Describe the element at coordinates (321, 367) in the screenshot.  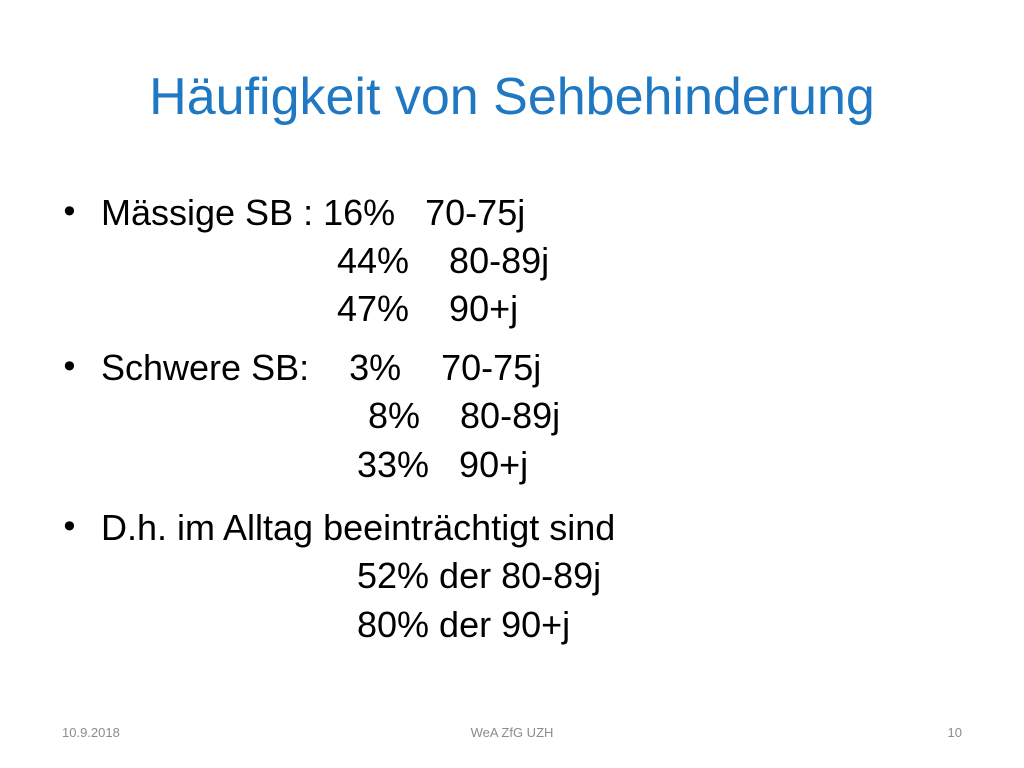
I see `bullet-label: Schwere SB: 3% 70-75j` at that location.